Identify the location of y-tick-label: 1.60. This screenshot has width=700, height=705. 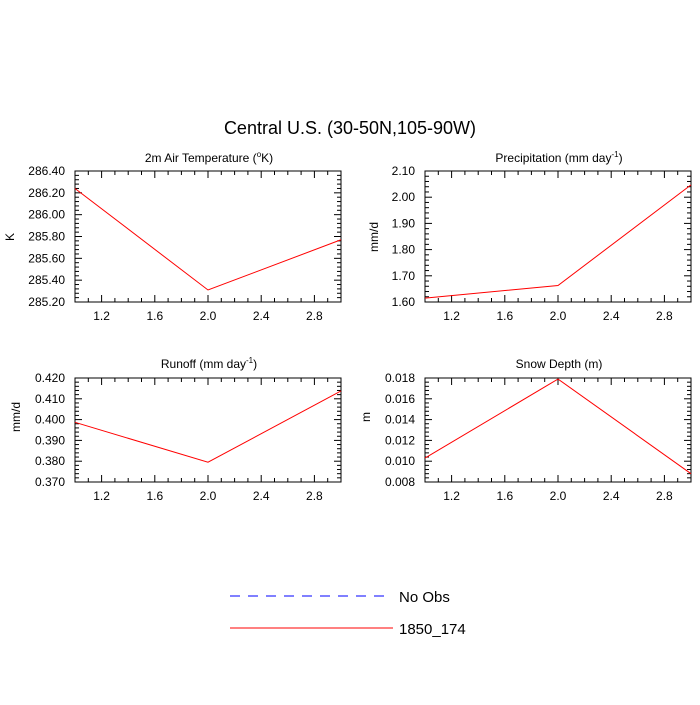
(404, 302).